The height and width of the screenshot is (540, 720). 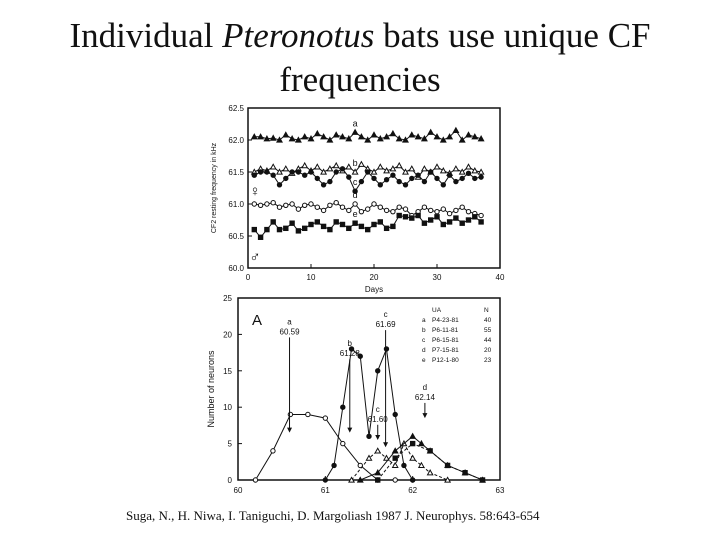 I want to click on legend-row-id: e, so click(x=424, y=360).